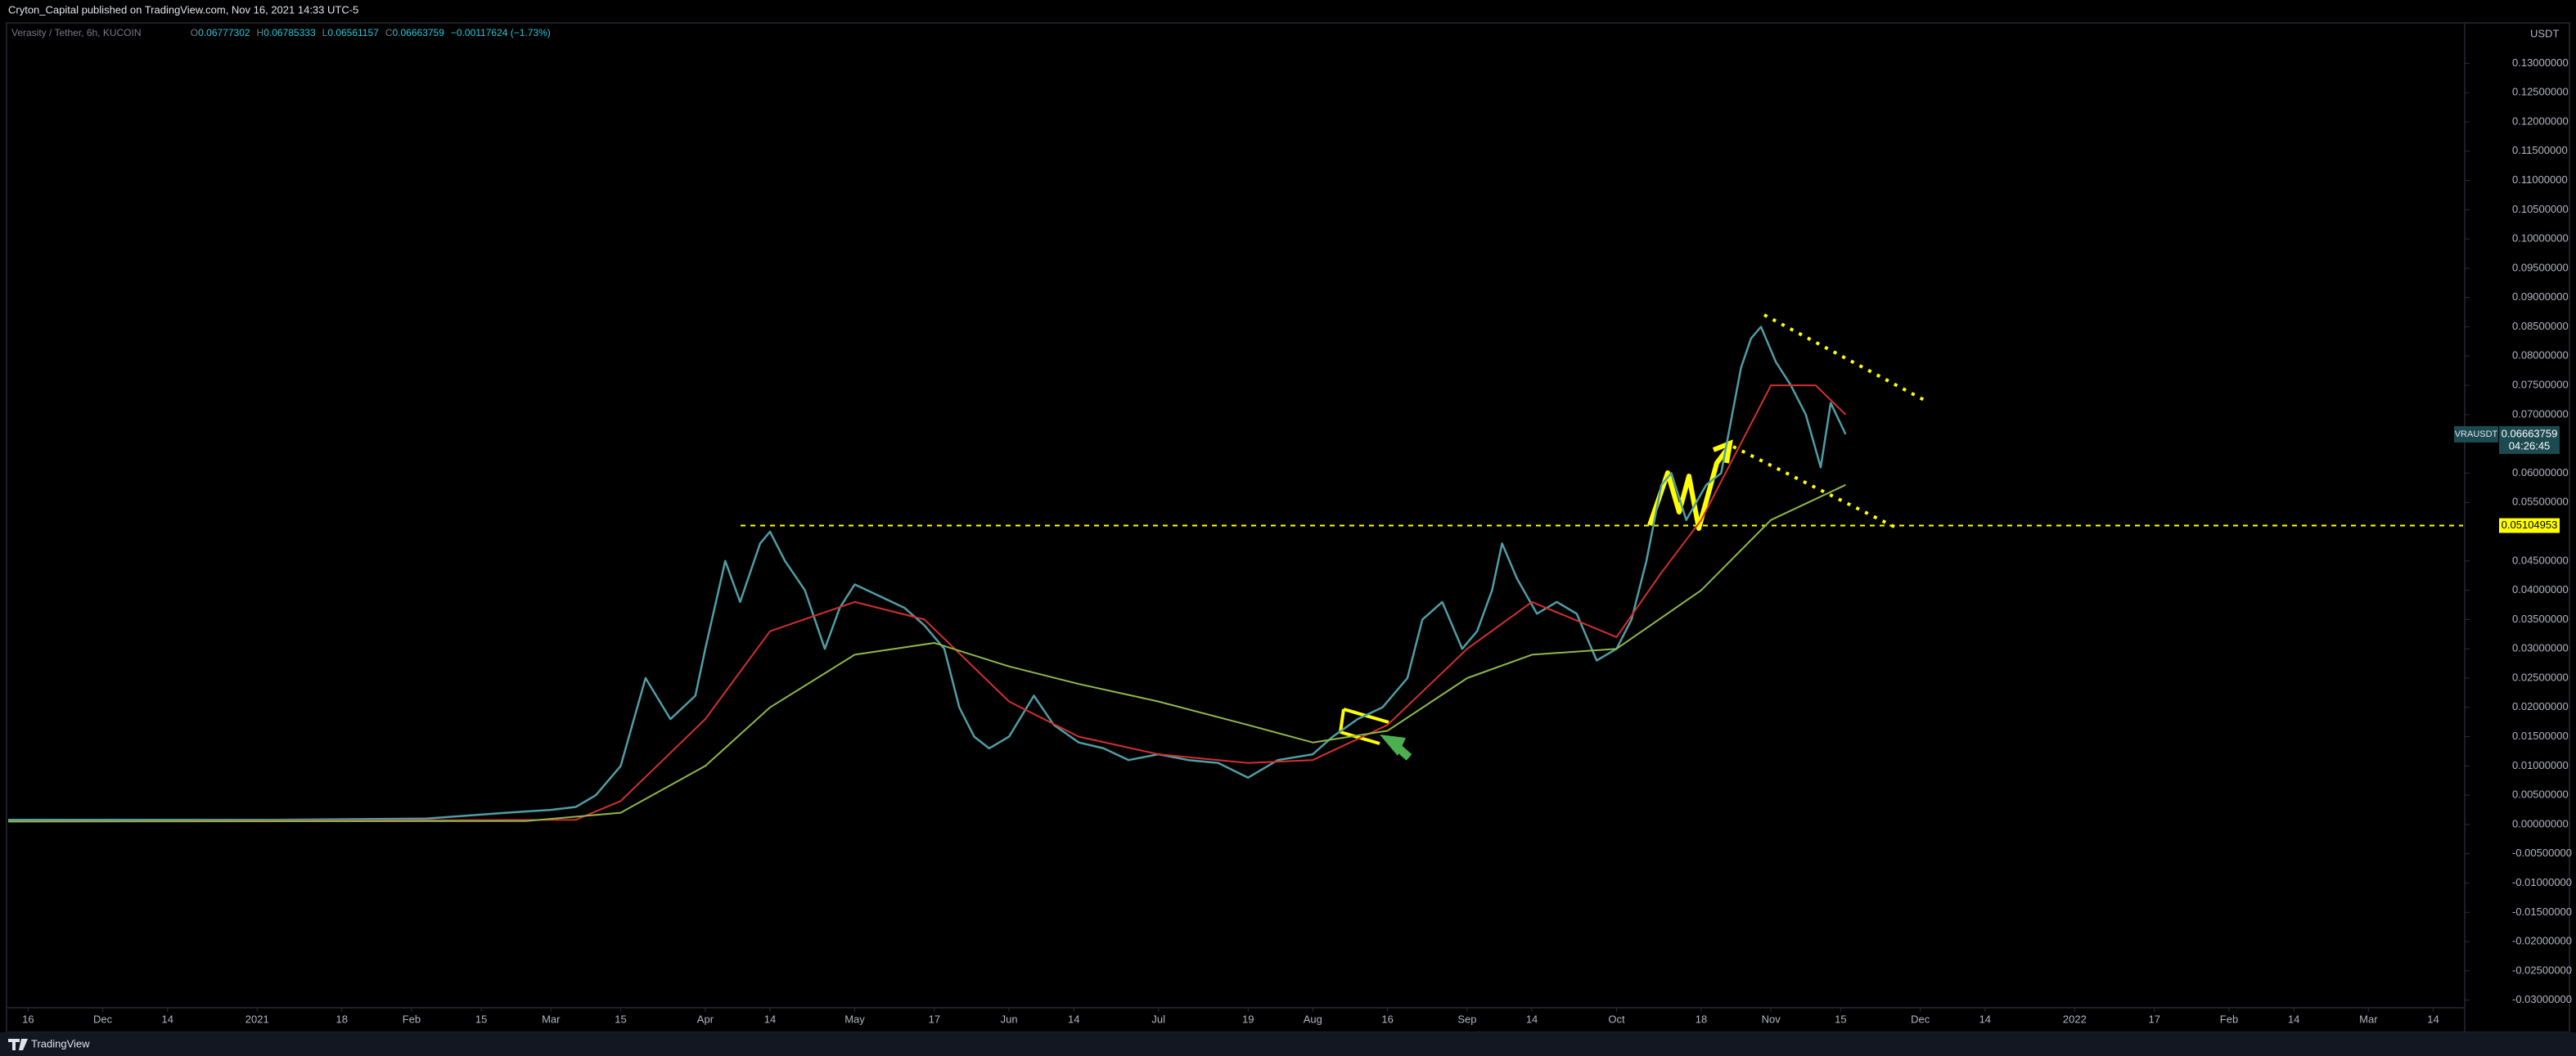 The width and height of the screenshot is (2576, 1056). What do you see at coordinates (257, 1019) in the screenshot?
I see `x-tick-label: 2021` at bounding box center [257, 1019].